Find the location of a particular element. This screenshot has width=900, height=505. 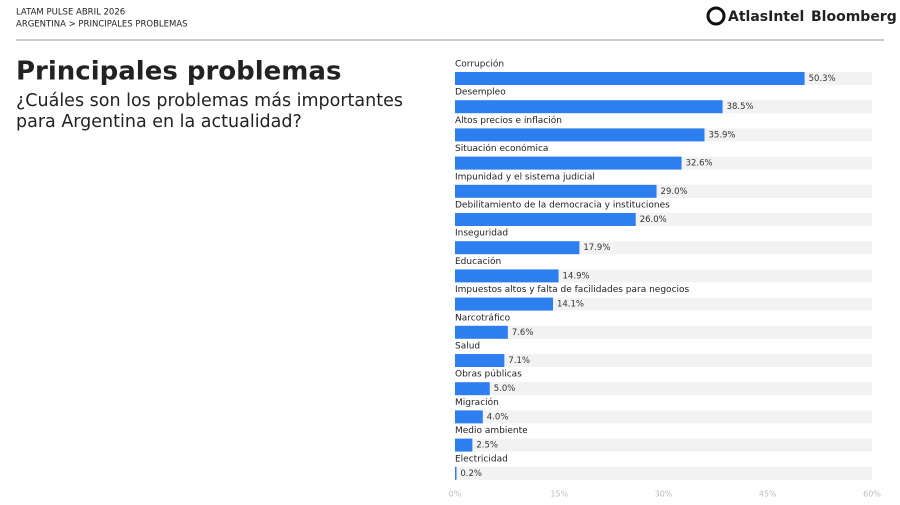

x-tick-label: 60% is located at coordinates (872, 494).